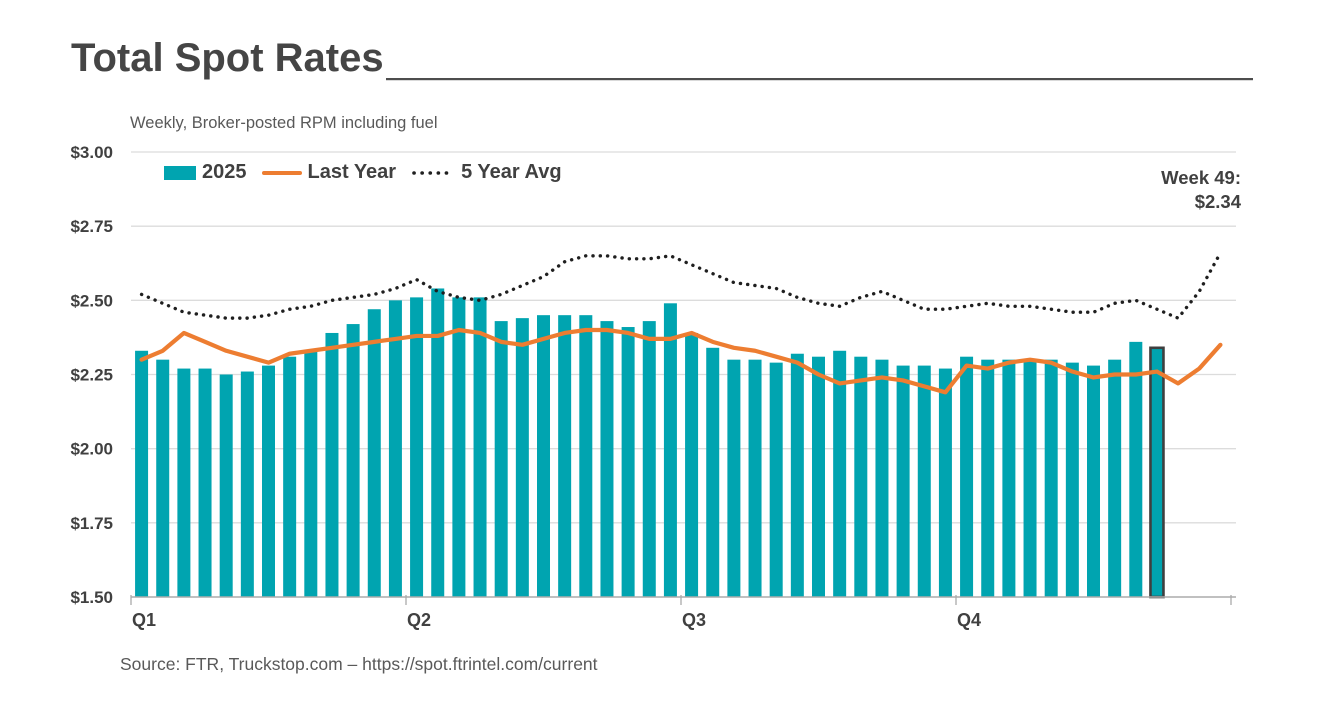 The height and width of the screenshot is (715, 1343). I want to click on y-tick-label: $2.50, so click(91, 300).